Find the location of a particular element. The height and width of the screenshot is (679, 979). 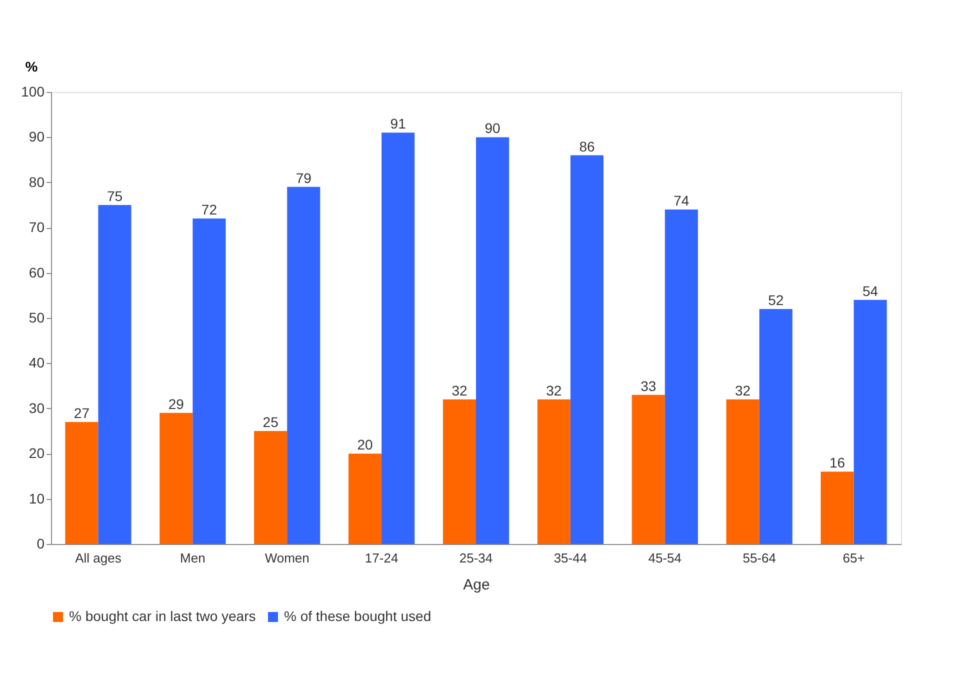

y-tick-label: 50 is located at coordinates (36, 318).